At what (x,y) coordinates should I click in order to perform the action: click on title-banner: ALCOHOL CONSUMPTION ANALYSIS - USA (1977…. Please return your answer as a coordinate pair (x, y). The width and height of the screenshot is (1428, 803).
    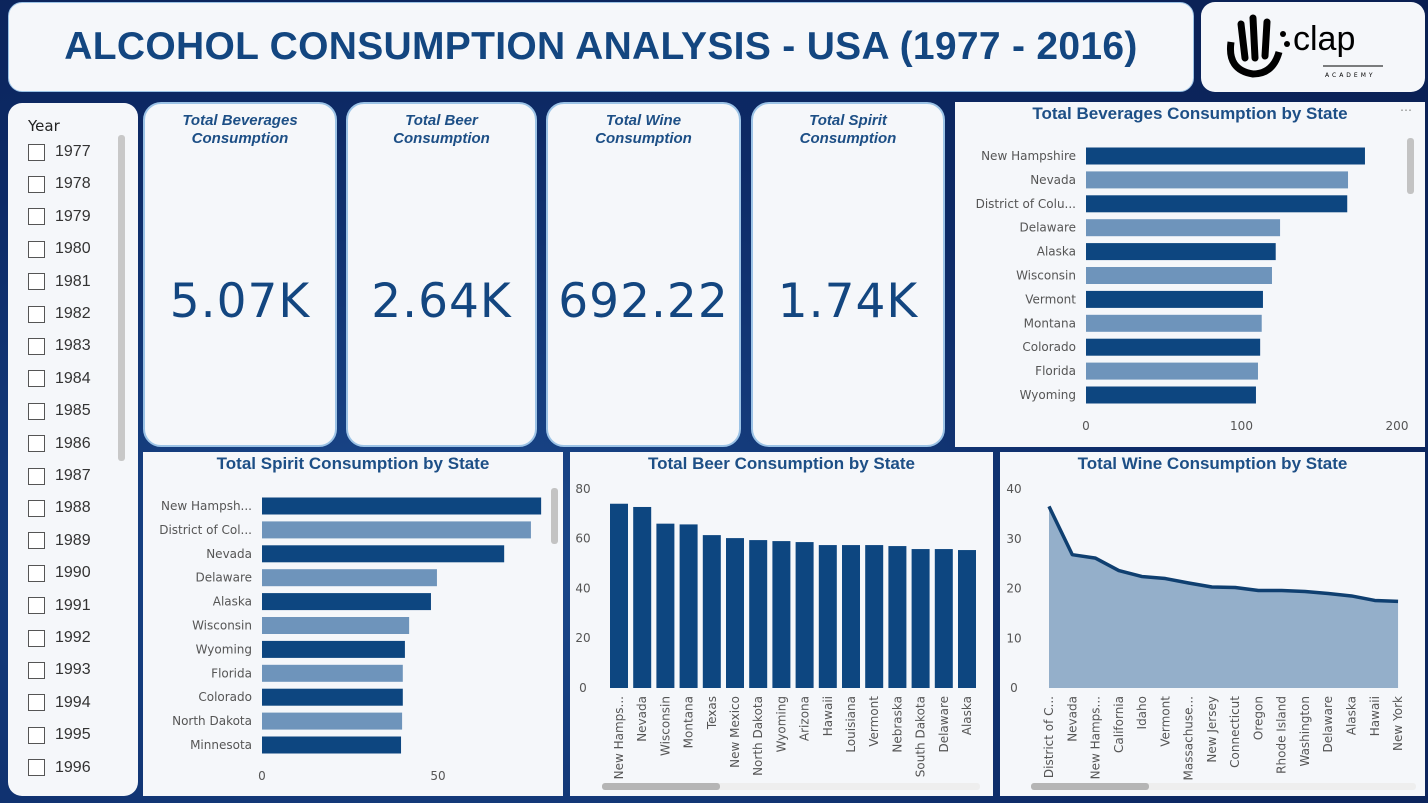
    Looking at the image, I should click on (601, 47).